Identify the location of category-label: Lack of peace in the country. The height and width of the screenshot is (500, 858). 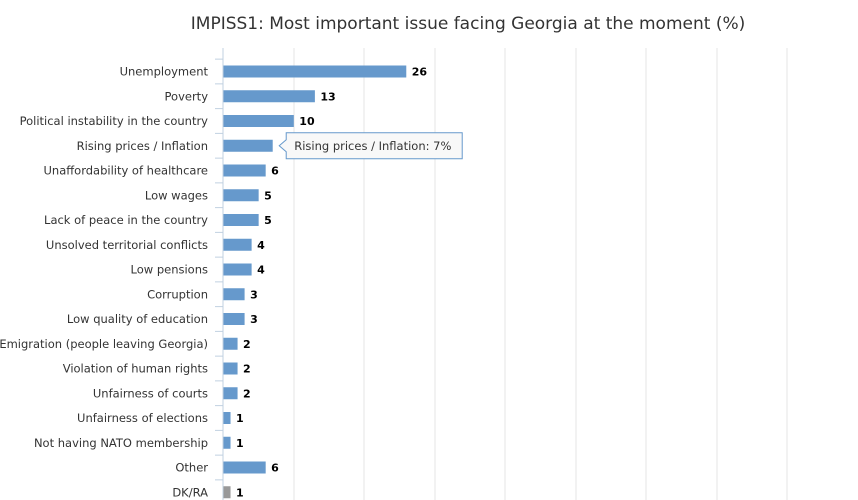
(126, 220).